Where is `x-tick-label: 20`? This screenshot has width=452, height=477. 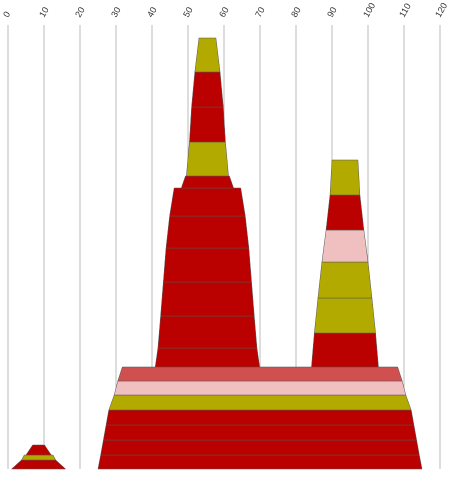
x-tick-label: 20 is located at coordinates (80, 12).